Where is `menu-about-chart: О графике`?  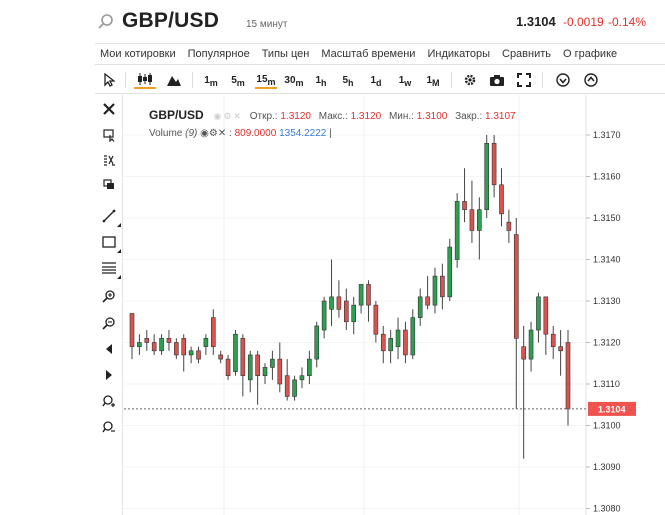
menu-about-chart: О графике is located at coordinates (590, 54).